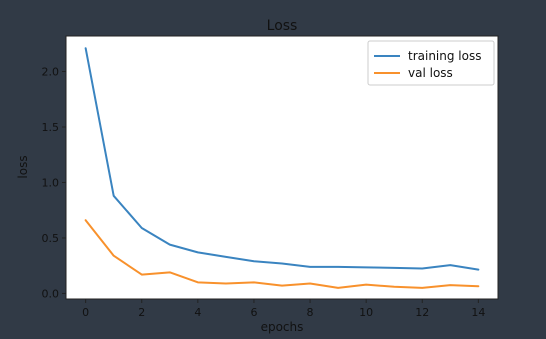 The height and width of the screenshot is (339, 546). Describe the element at coordinates (282, 254) in the screenshot. I see `val-loss-line` at that location.